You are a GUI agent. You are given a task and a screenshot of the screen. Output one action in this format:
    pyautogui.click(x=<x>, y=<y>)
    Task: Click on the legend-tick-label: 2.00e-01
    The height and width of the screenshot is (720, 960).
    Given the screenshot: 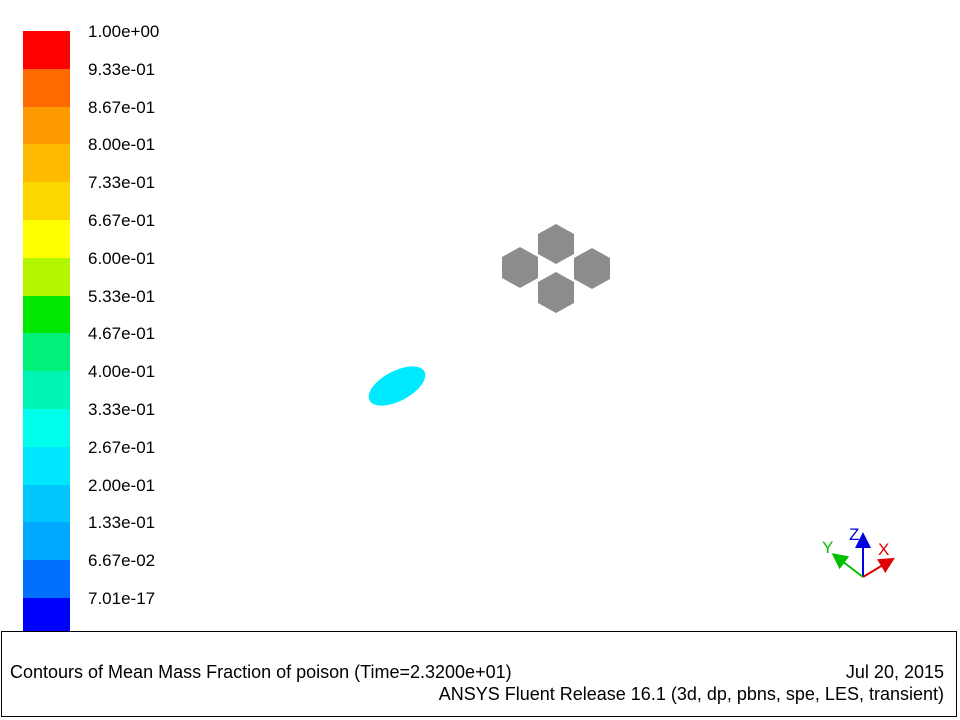 What is the action you would take?
    pyautogui.click(x=122, y=485)
    